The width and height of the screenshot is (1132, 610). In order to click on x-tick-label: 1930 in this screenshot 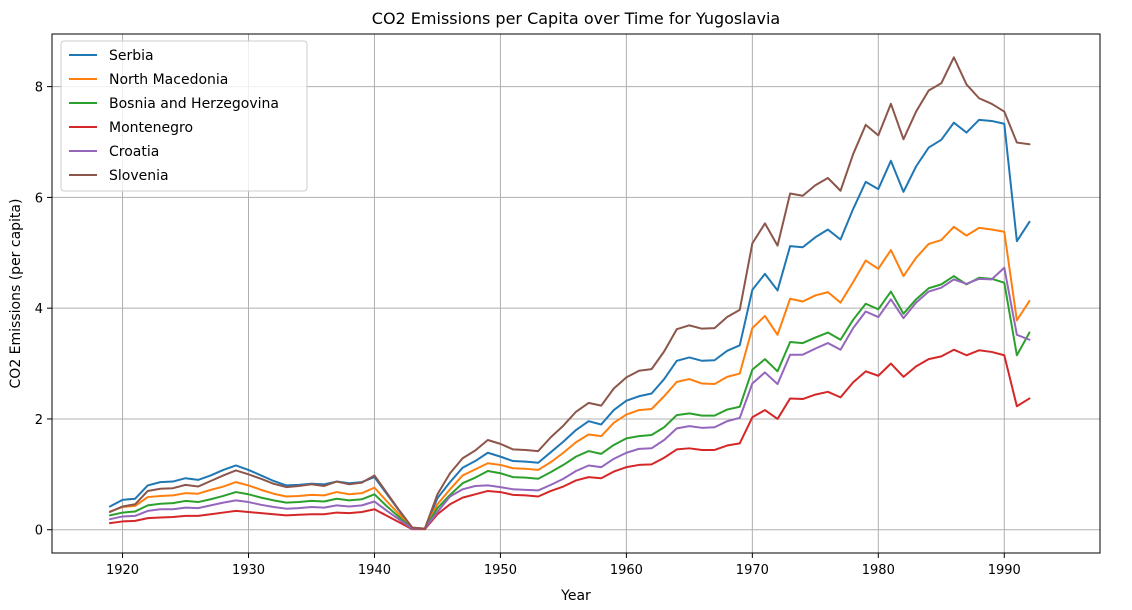, I will do `click(248, 570)`.